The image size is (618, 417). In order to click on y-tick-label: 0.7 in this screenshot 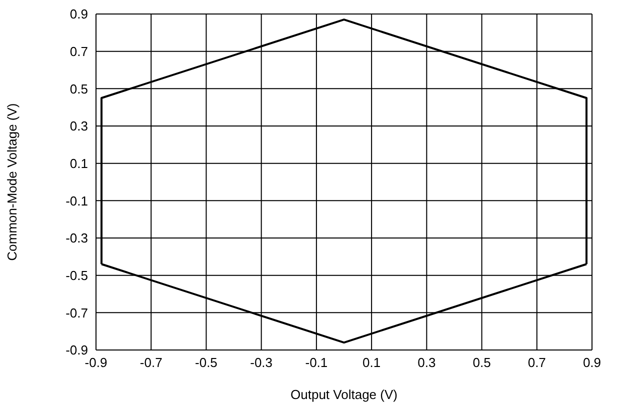, I will do `click(79, 51)`.